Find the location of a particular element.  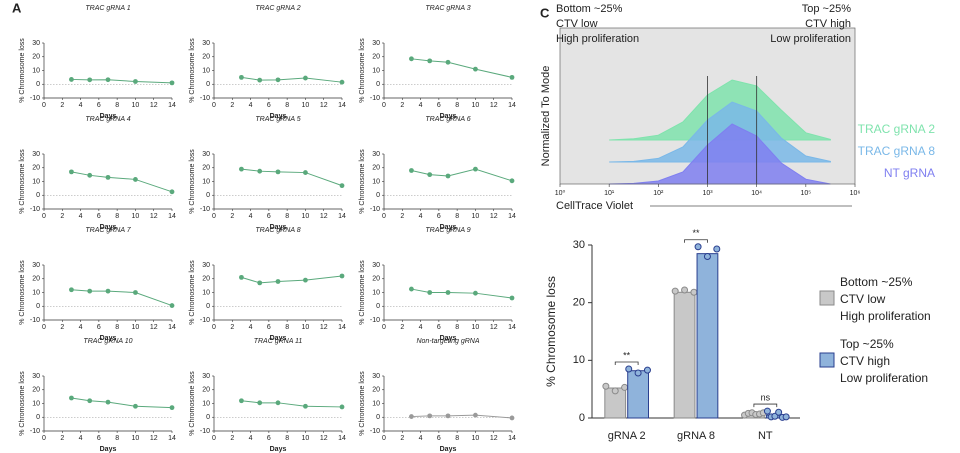

chart-title: TRAC gRNA 9 is located at coordinates (447, 230).